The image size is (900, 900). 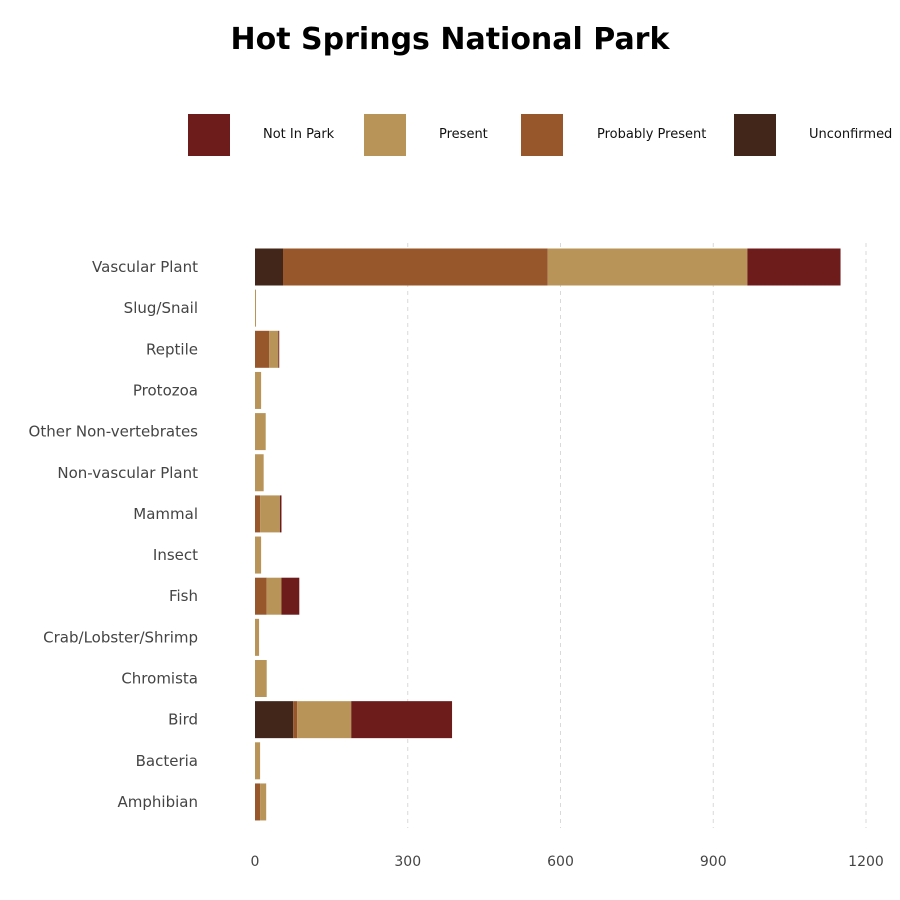 What do you see at coordinates (324, 720) in the screenshot?
I see `bar-bird-present` at bounding box center [324, 720].